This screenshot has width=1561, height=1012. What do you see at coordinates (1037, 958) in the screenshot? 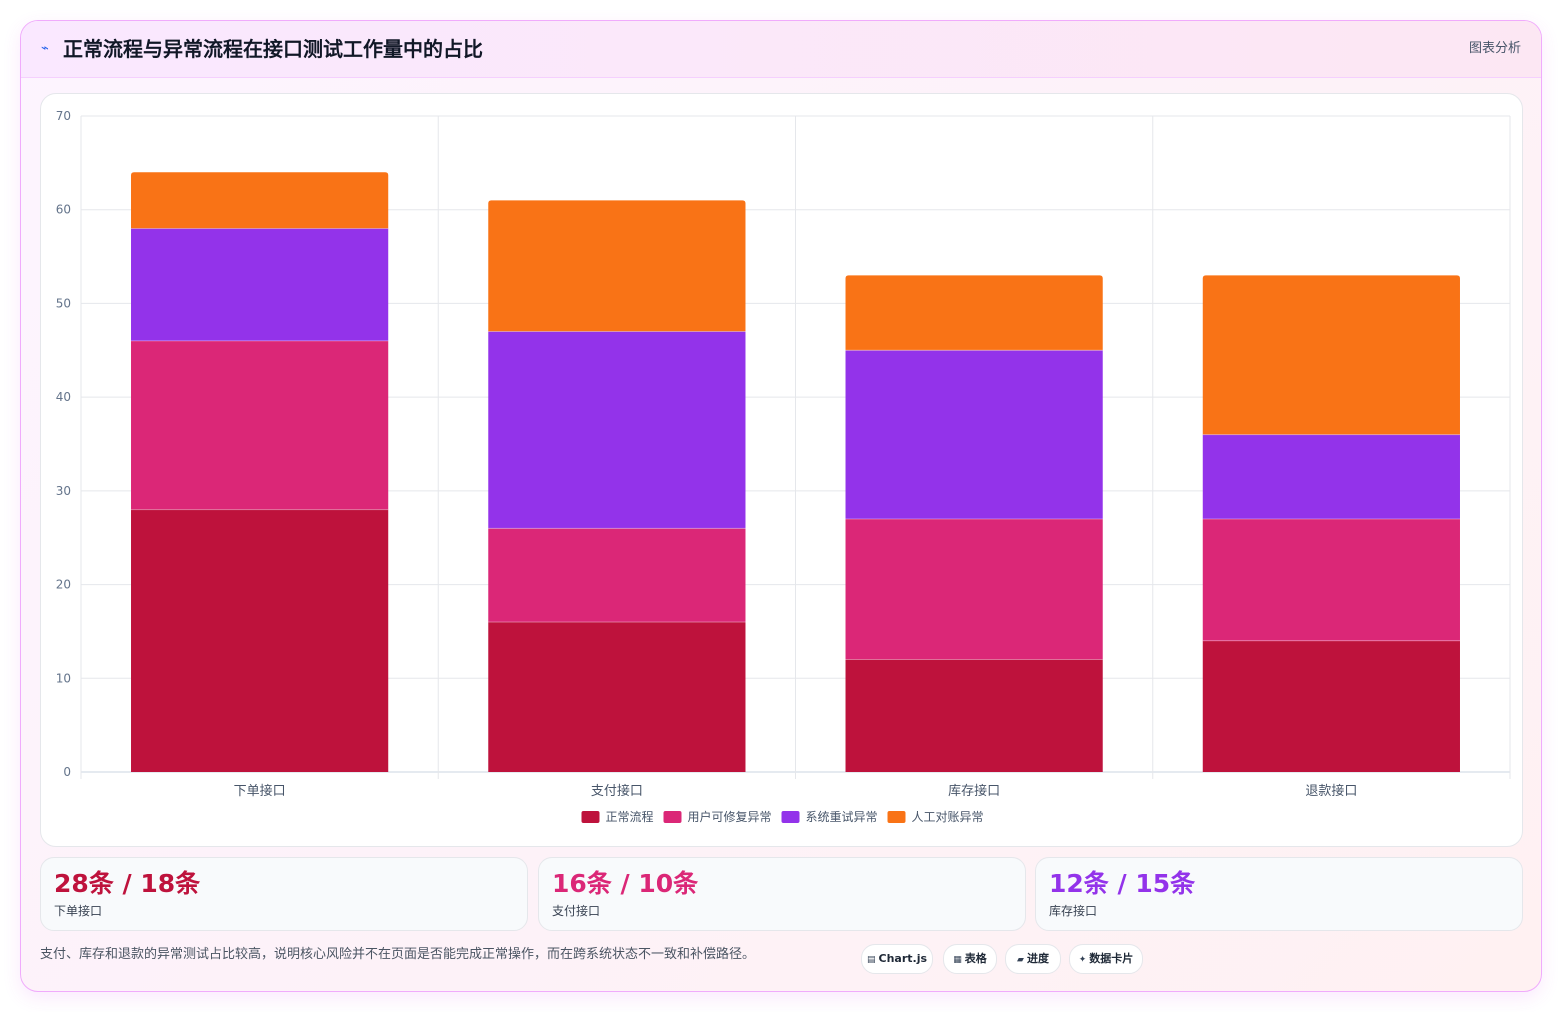
I see `chip-label: 进度` at bounding box center [1037, 958].